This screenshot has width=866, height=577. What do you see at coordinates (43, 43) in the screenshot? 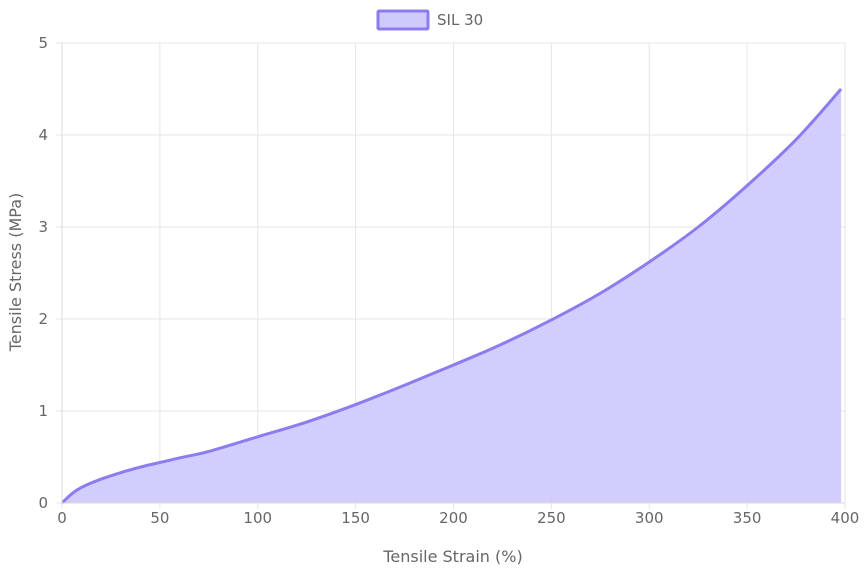
I see `y-tick-label: 5` at bounding box center [43, 43].